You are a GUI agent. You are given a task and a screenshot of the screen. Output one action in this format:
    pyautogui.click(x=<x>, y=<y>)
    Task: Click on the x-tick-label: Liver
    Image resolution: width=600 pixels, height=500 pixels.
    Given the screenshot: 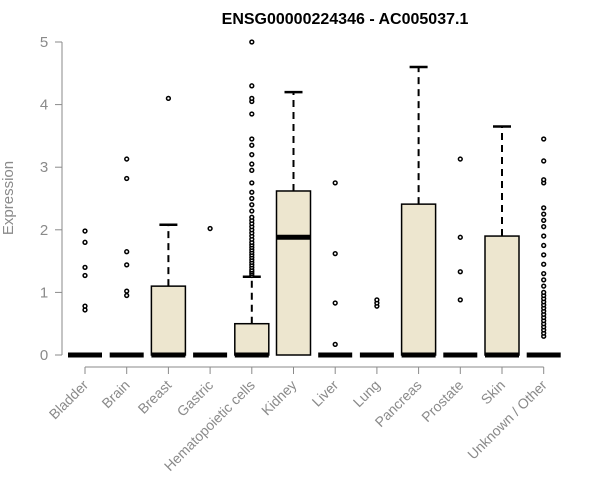 What is the action you would take?
    pyautogui.click(x=325, y=393)
    